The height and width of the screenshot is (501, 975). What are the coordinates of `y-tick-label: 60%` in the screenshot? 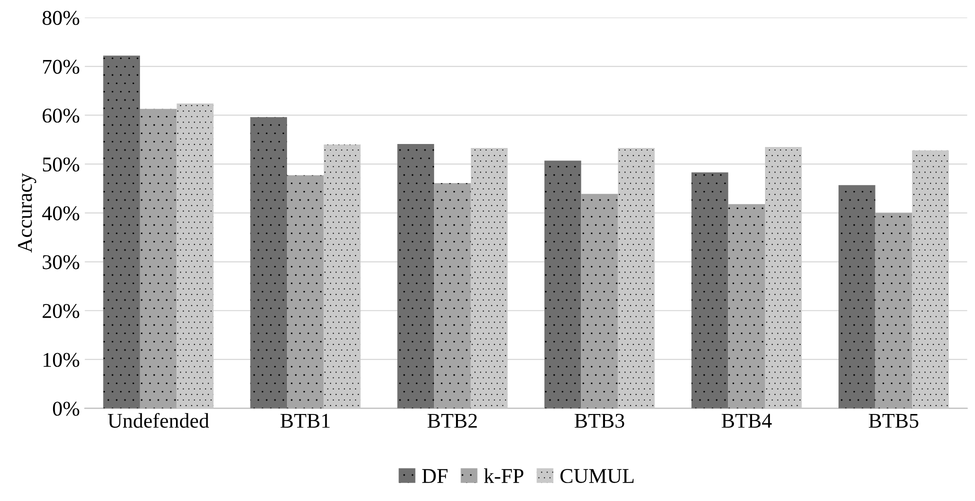 It's located at (61, 115).